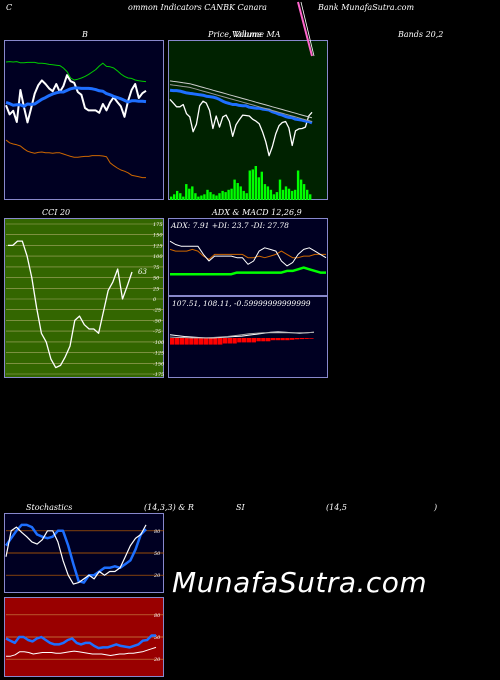  I want to click on rsi-main-line, so click(80, 642).